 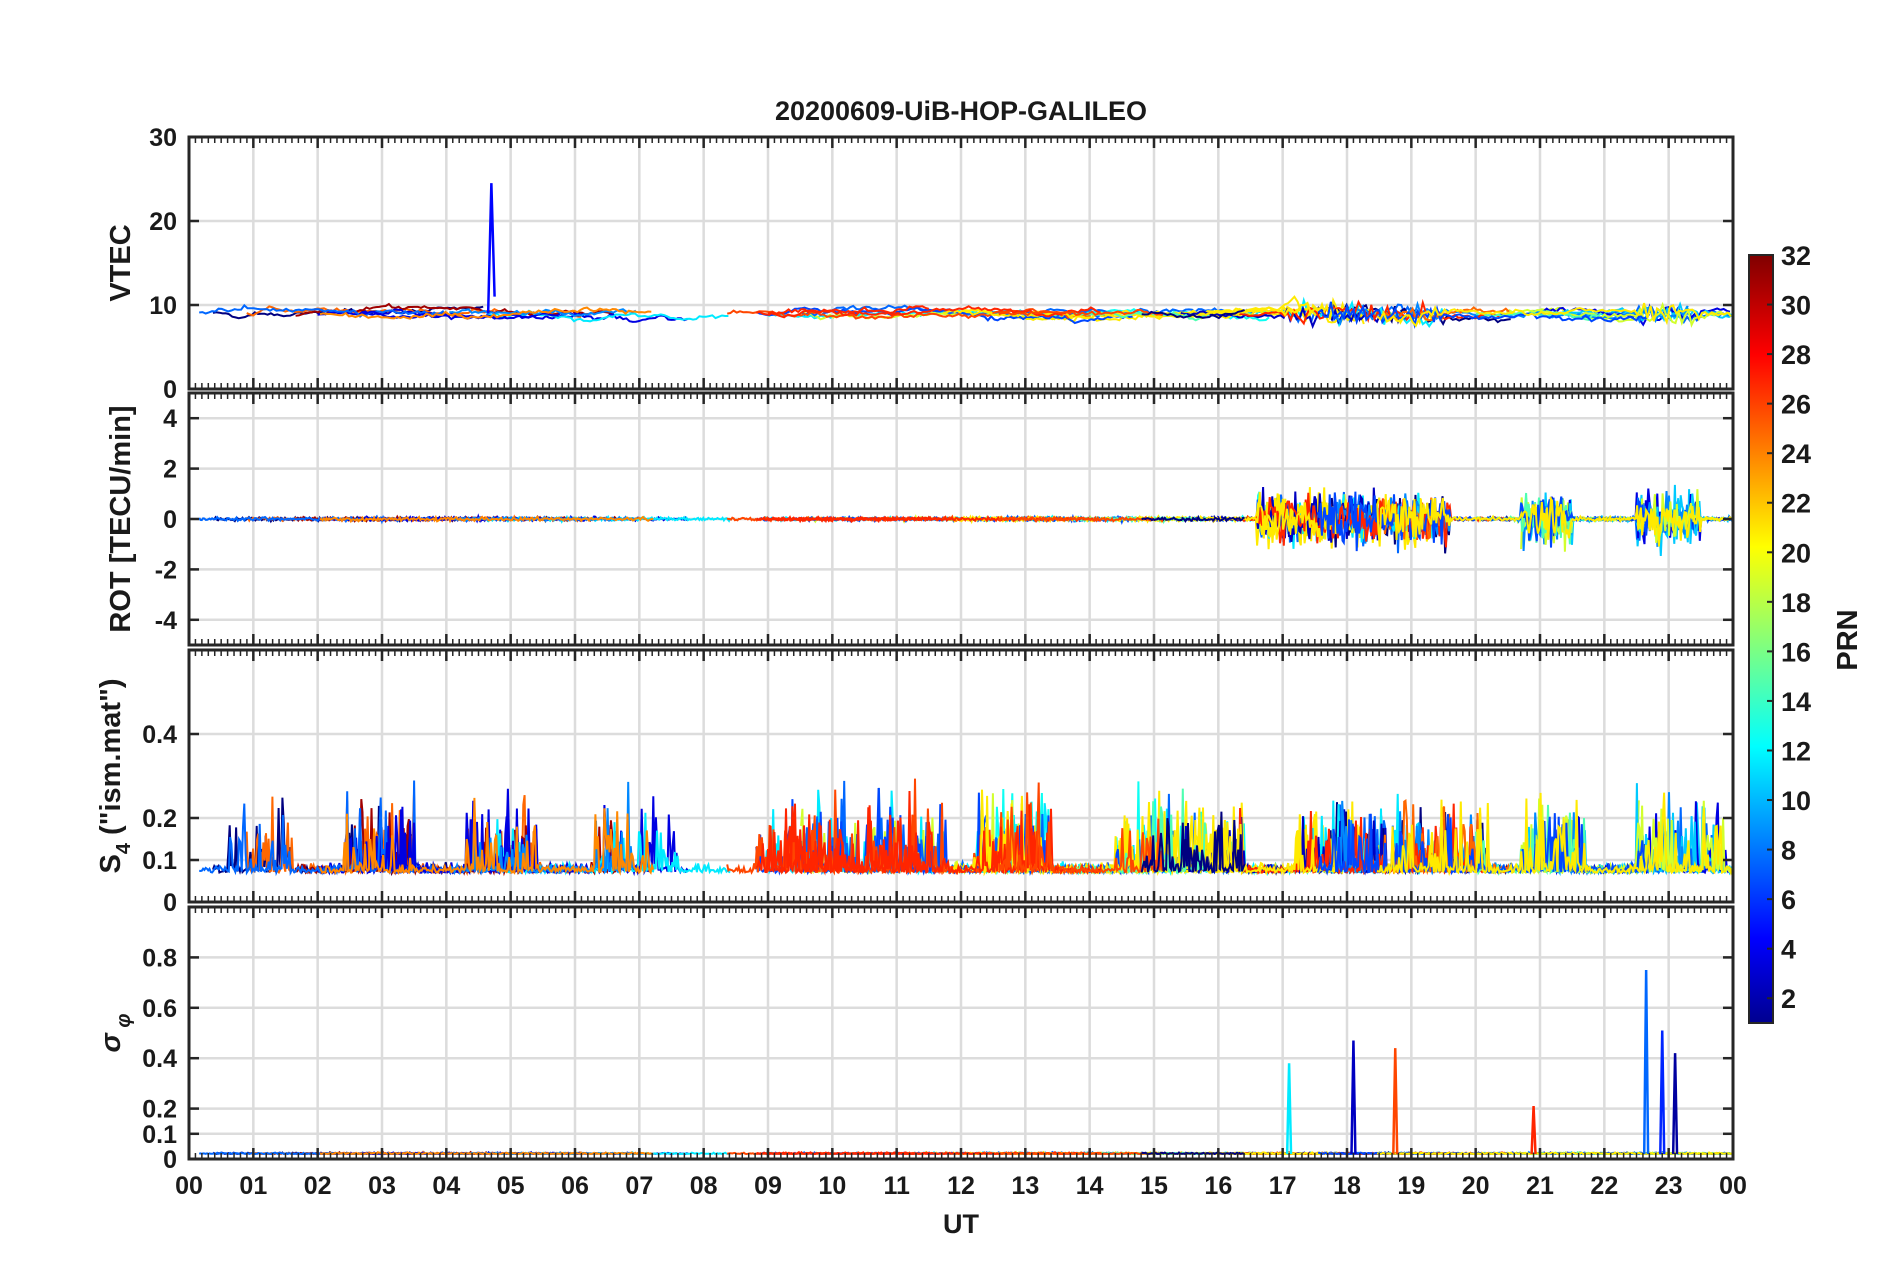 What do you see at coordinates (1796, 702) in the screenshot?
I see `colorbar-tick-label: 14` at bounding box center [1796, 702].